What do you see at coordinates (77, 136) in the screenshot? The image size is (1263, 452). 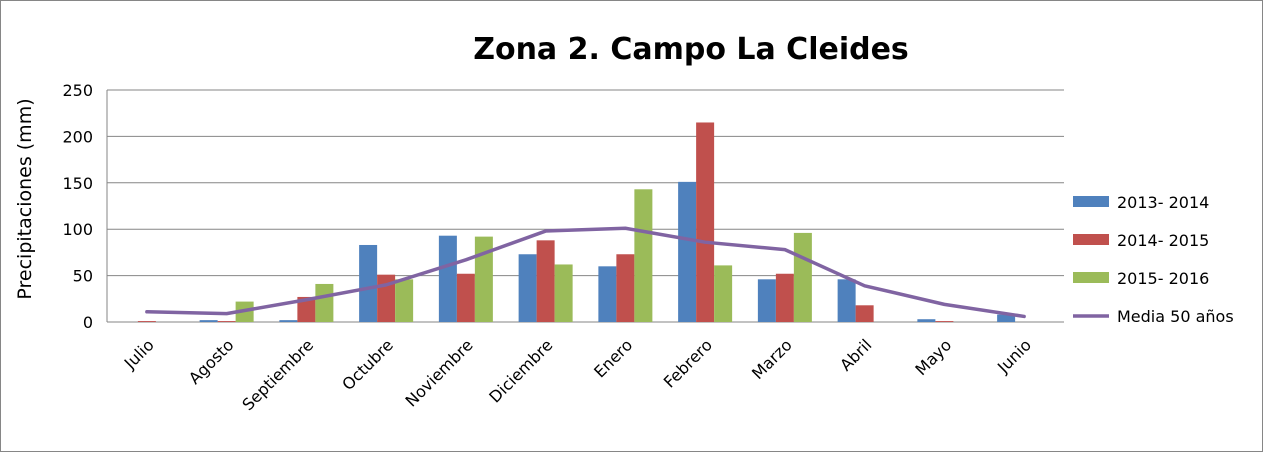 I see `y-tick-label: 200` at bounding box center [77, 136].